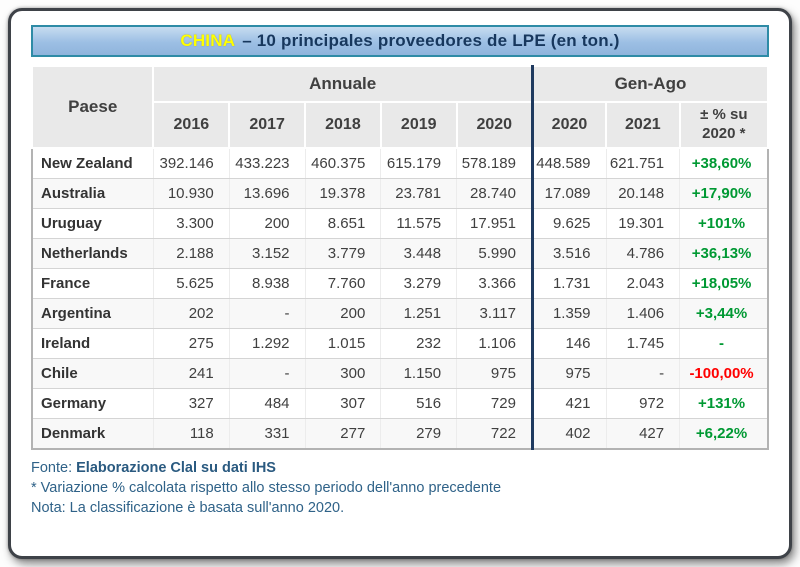 This screenshot has height=567, width=800. What do you see at coordinates (724, 253) in the screenshot?
I see `pct-cell: +36,13%` at bounding box center [724, 253].